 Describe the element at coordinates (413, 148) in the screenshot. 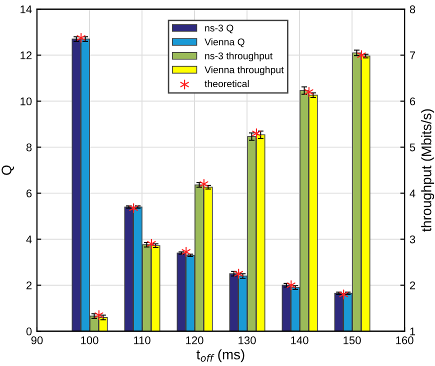

I see `y2-tick-label: 5` at that location.